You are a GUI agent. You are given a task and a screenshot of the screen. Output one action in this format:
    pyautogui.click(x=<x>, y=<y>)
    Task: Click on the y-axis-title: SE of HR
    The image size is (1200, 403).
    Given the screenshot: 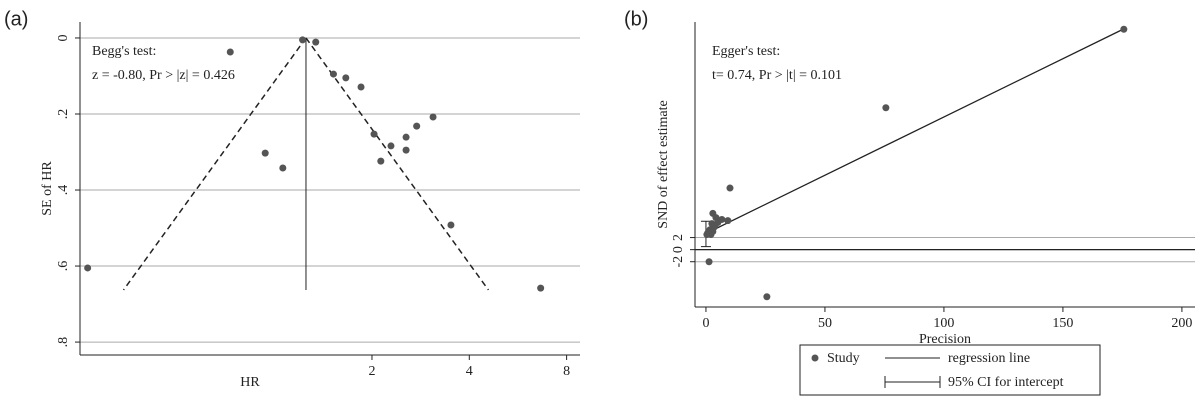 What is the action you would take?
    pyautogui.click(x=47, y=188)
    